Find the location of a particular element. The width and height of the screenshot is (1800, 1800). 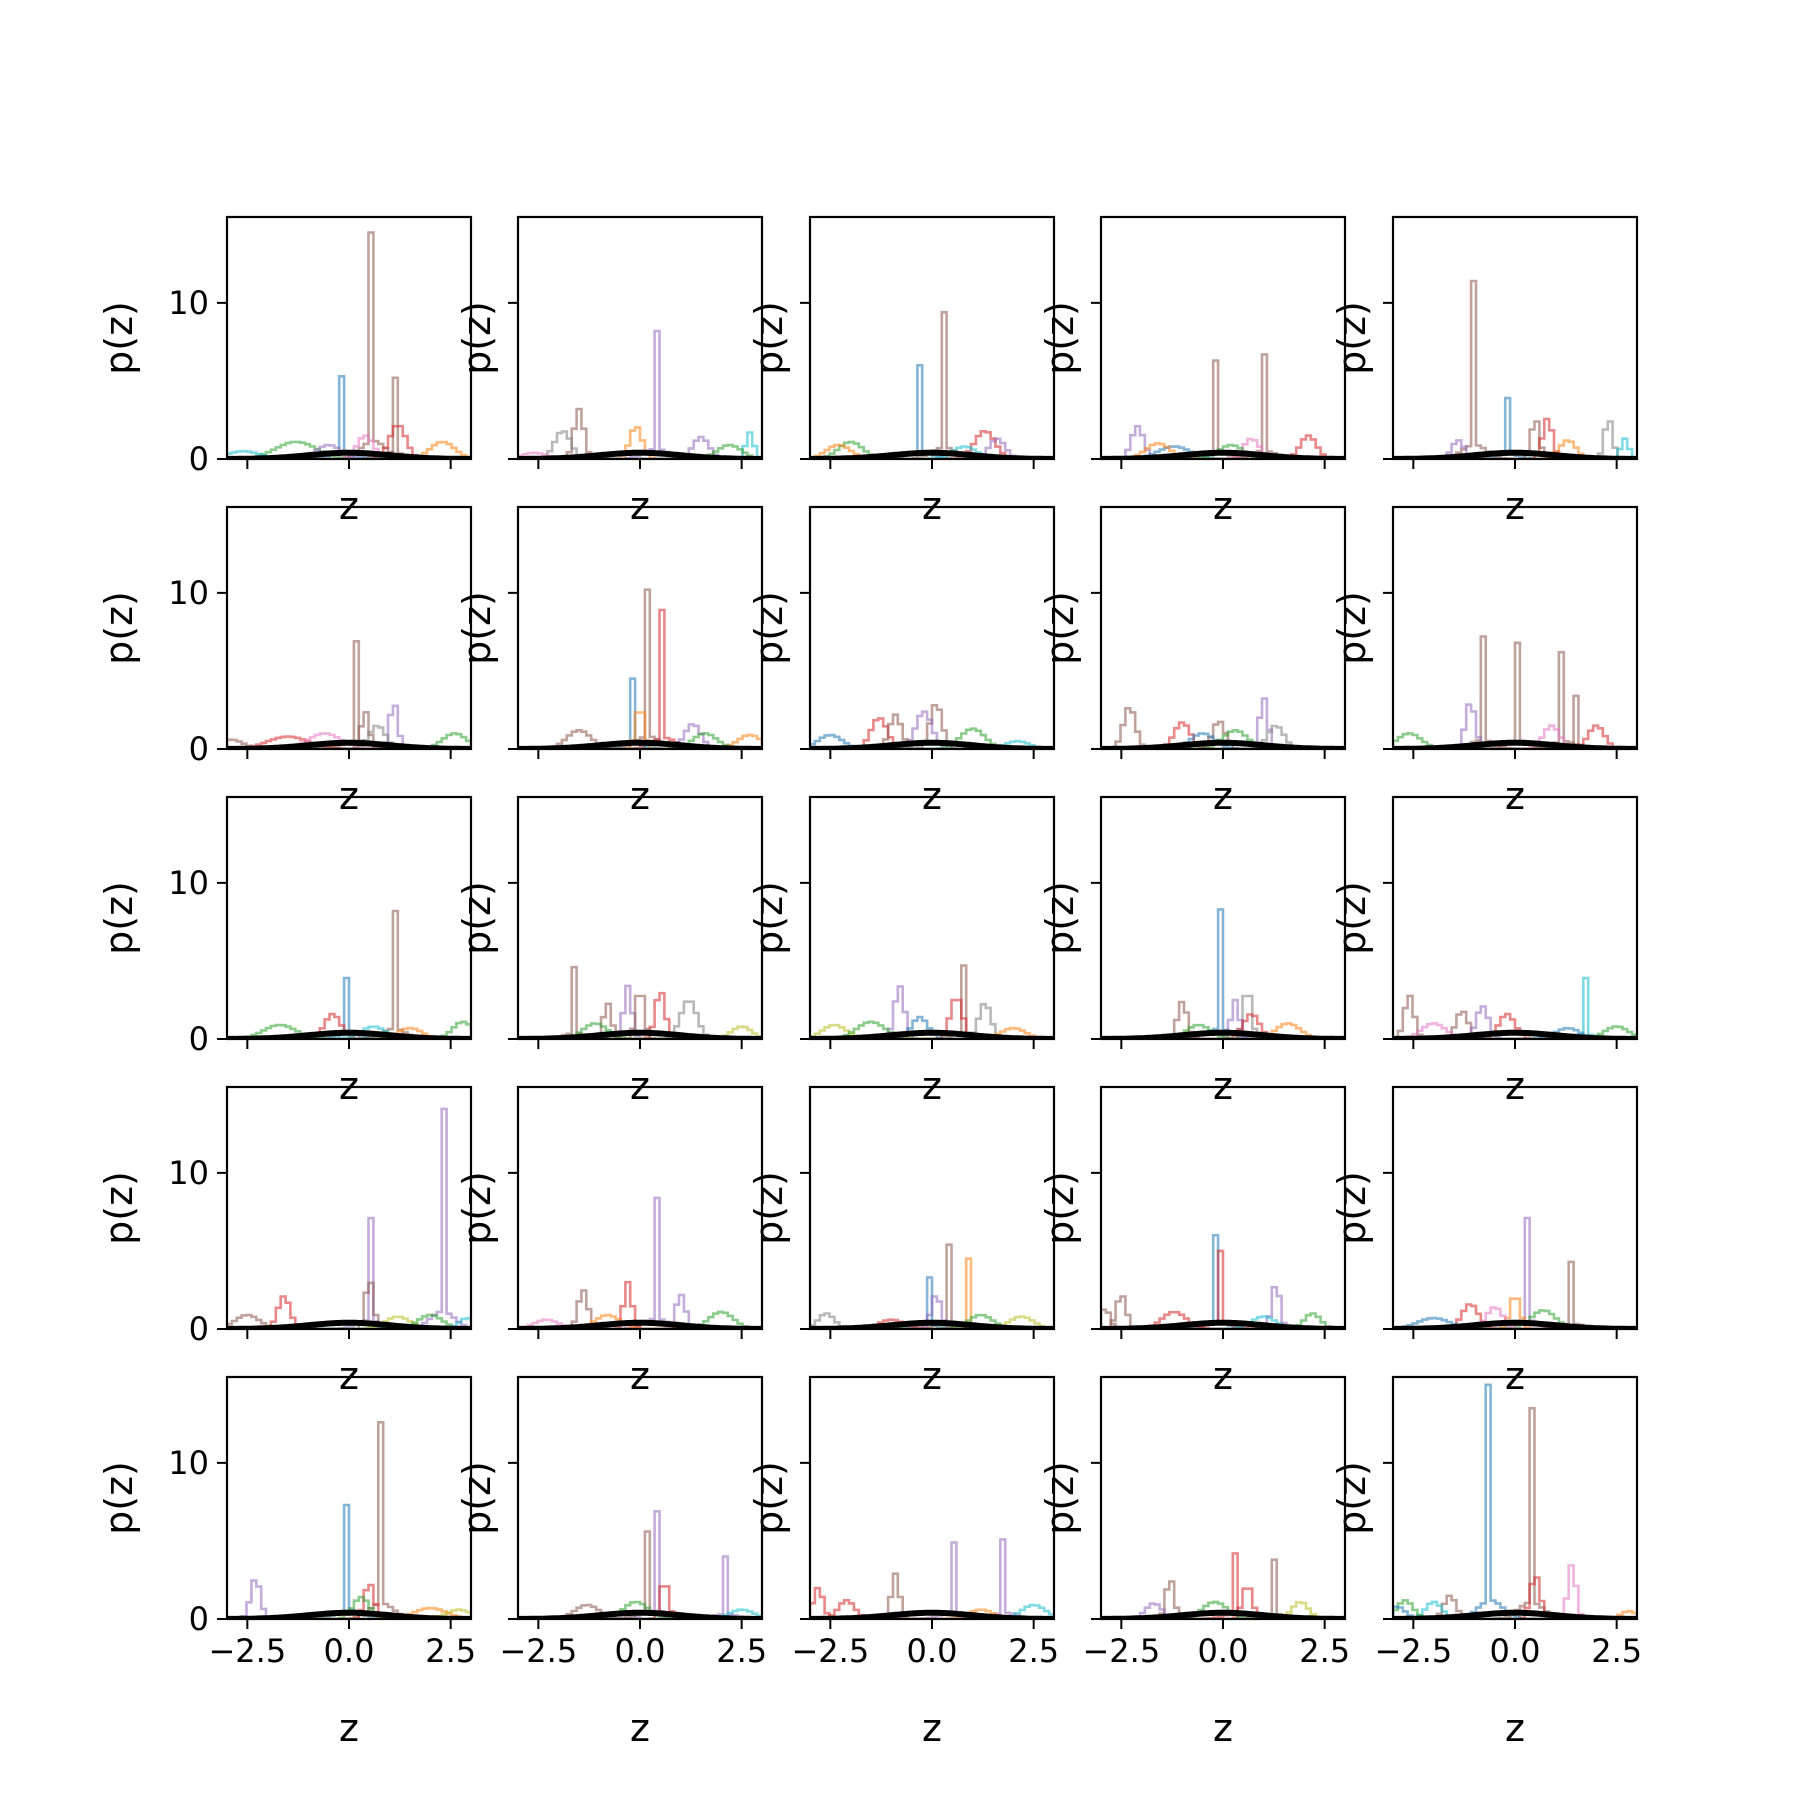

subplot-r1-c4: zp(z) is located at coordinates (1192, 371).